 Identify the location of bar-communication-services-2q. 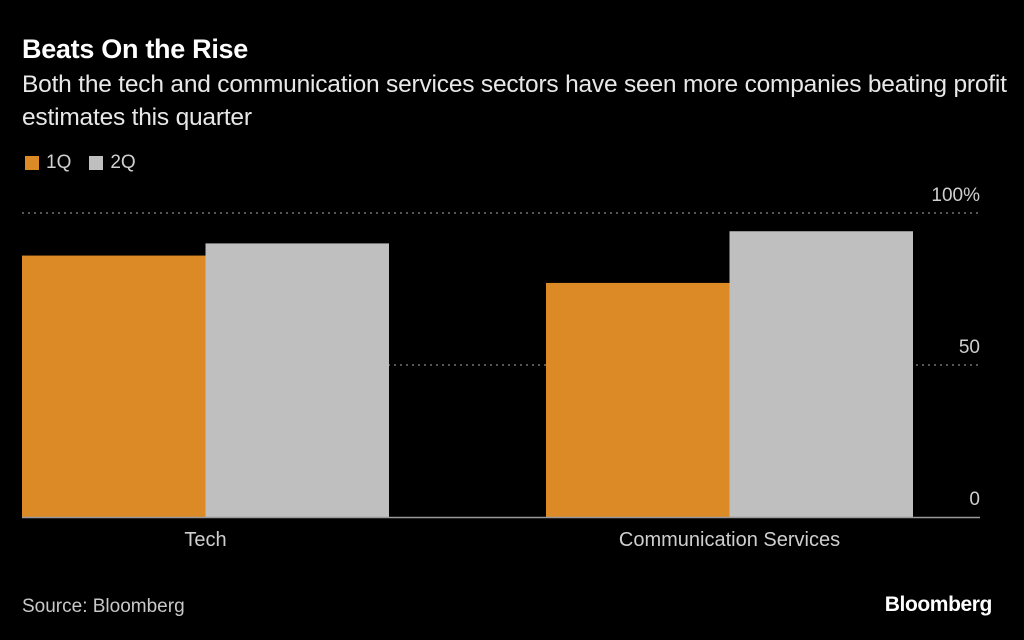
(821, 374).